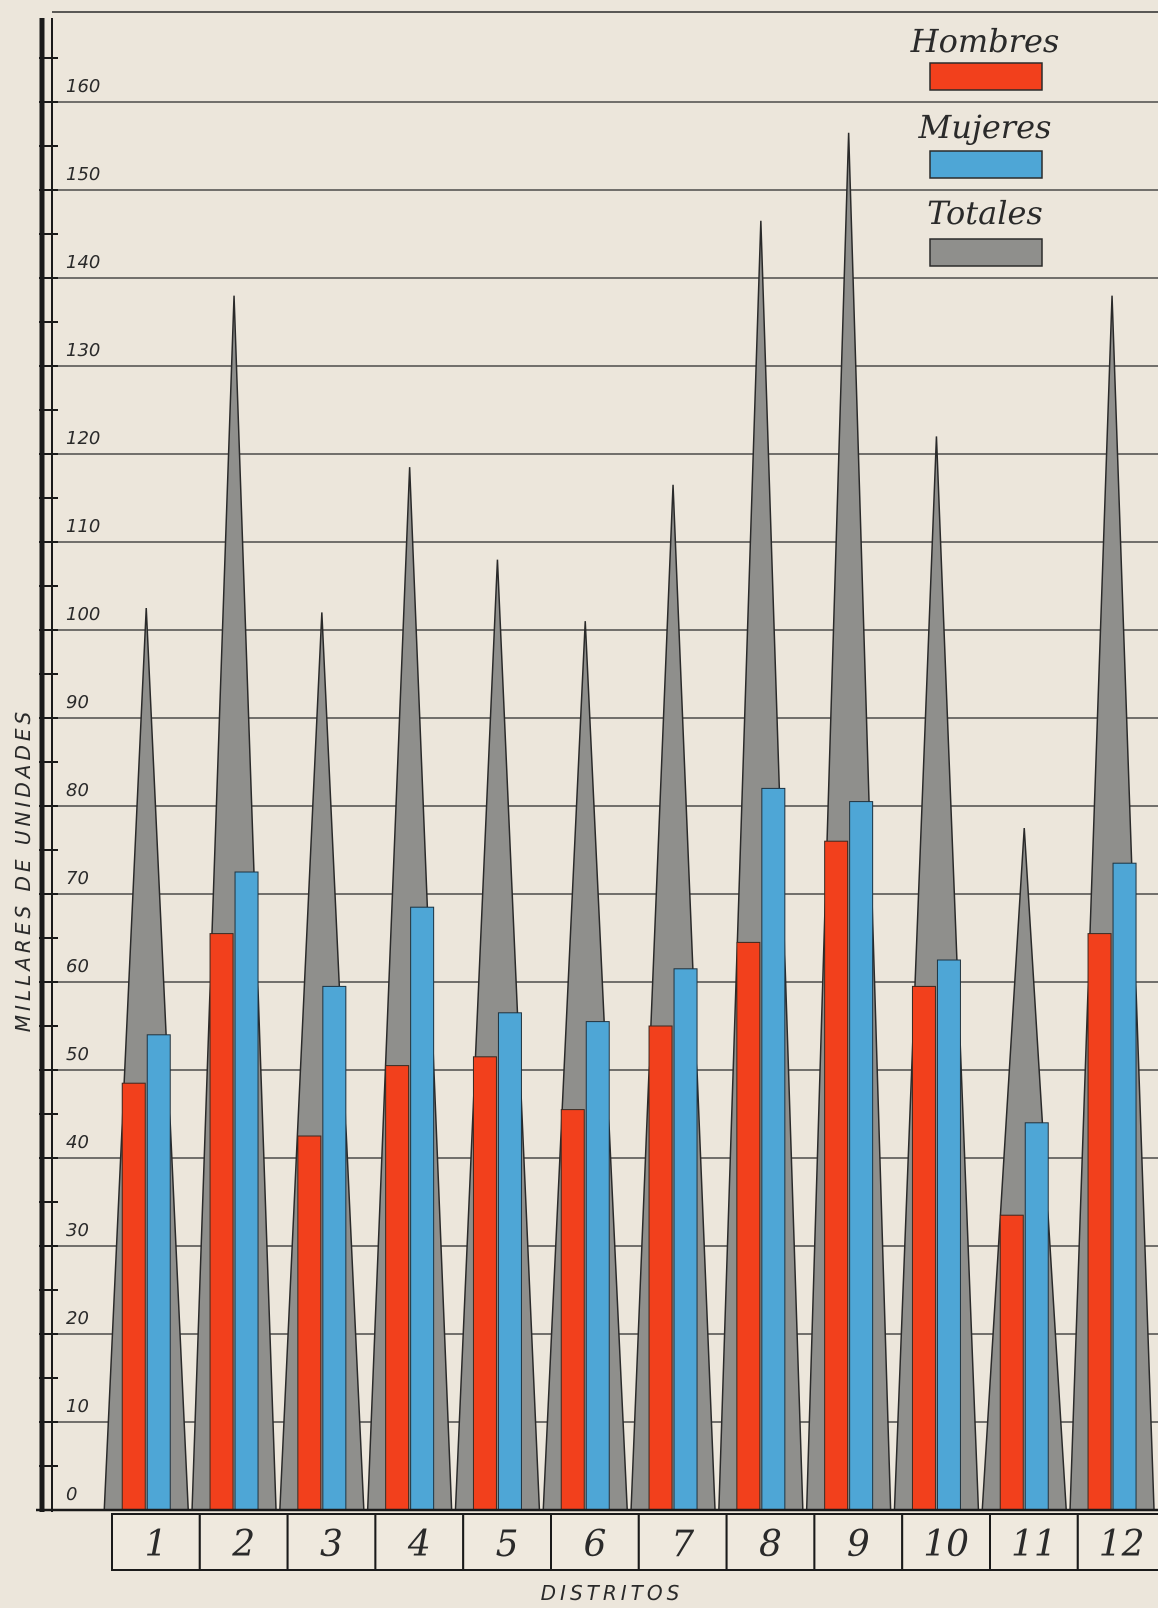 The width and height of the screenshot is (1158, 1608). What do you see at coordinates (77, 790) in the screenshot?
I see `y-tick-label: 80` at bounding box center [77, 790].